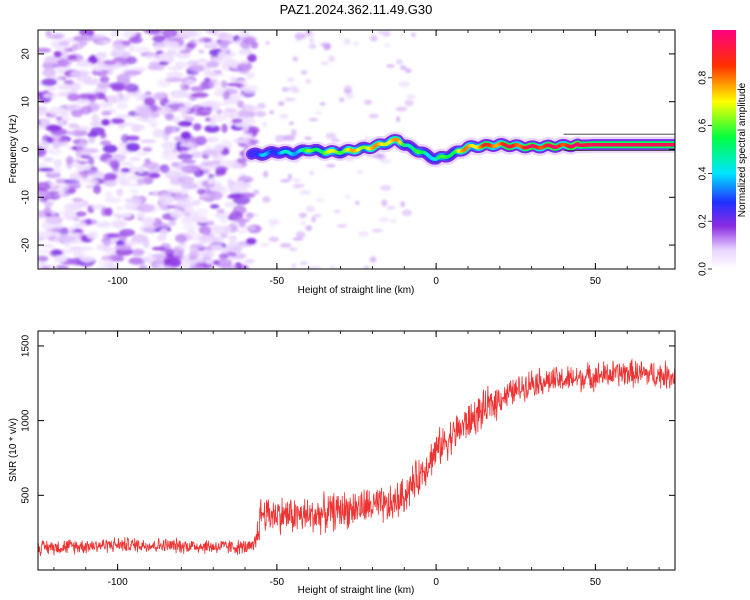  What do you see at coordinates (724, 149) in the screenshot?
I see `colorbar-gradient` at bounding box center [724, 149].